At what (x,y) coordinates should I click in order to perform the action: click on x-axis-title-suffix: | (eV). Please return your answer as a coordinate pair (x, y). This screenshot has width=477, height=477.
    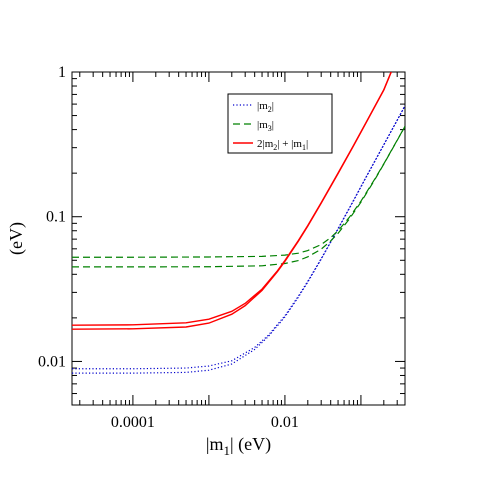
    Looking at the image, I should click on (250, 444).